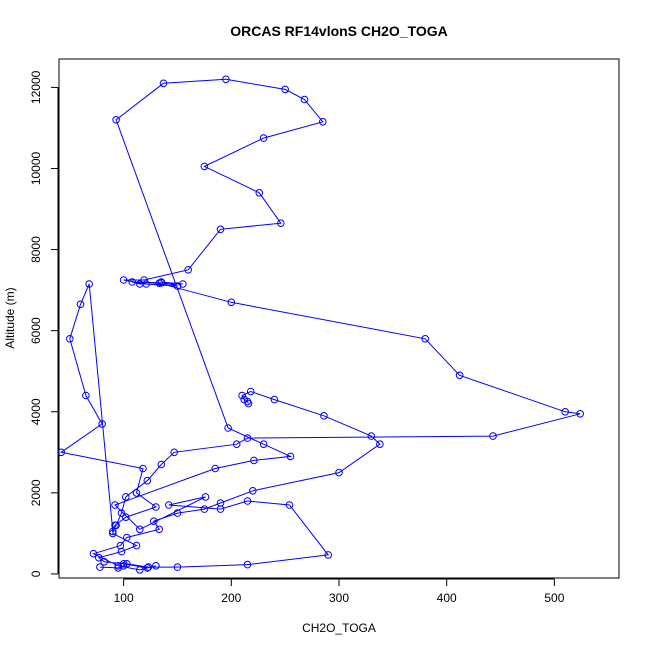 Image resolution: width=650 pixels, height=650 pixels. What do you see at coordinates (339, 598) in the screenshot?
I see `x-tick-label: 300` at bounding box center [339, 598].